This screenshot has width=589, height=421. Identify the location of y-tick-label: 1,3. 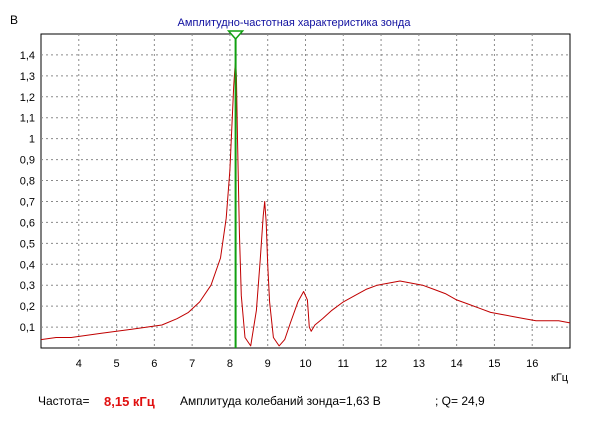
(27, 77).